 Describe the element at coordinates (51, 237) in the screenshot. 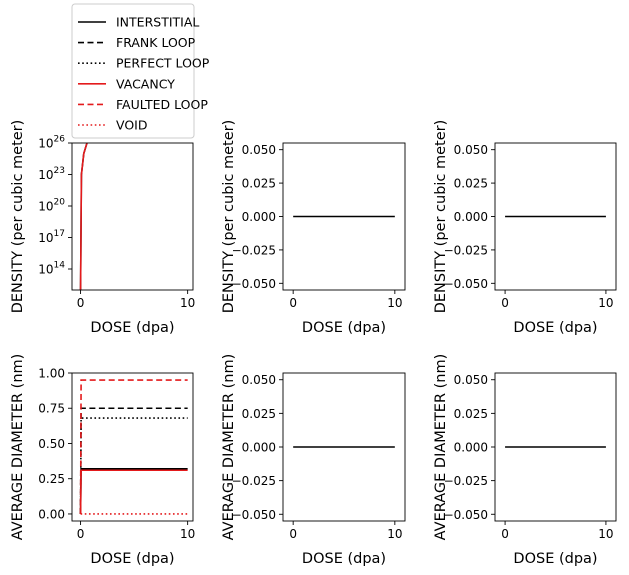

I see `y-tick-label: 1017` at that location.